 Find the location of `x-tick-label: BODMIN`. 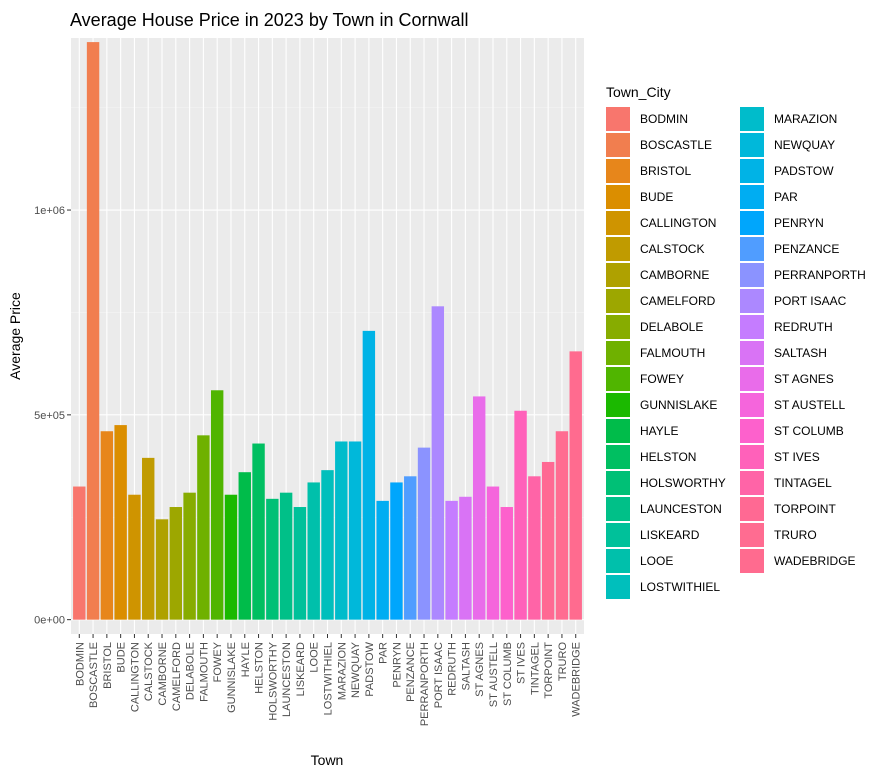

x-tick-label: BODMIN is located at coordinates (80, 664).